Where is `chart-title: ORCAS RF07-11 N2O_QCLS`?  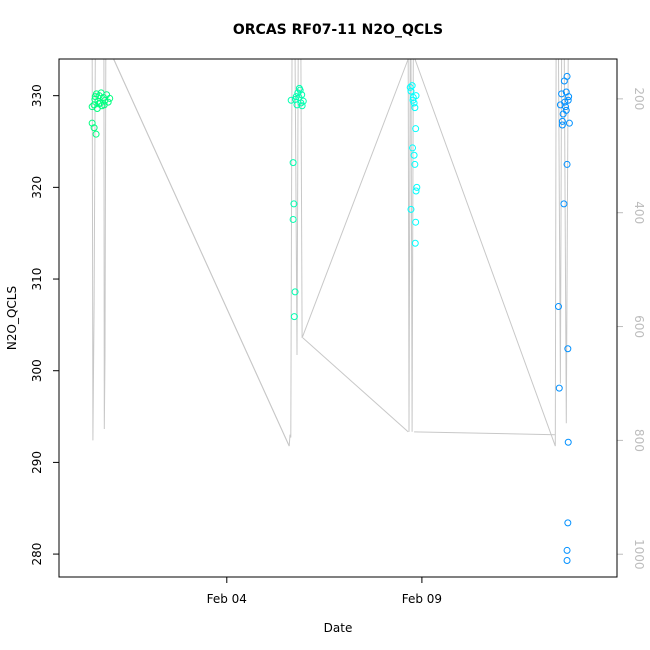
chart-title: ORCAS RF07-11 N2O_QCLS is located at coordinates (338, 30).